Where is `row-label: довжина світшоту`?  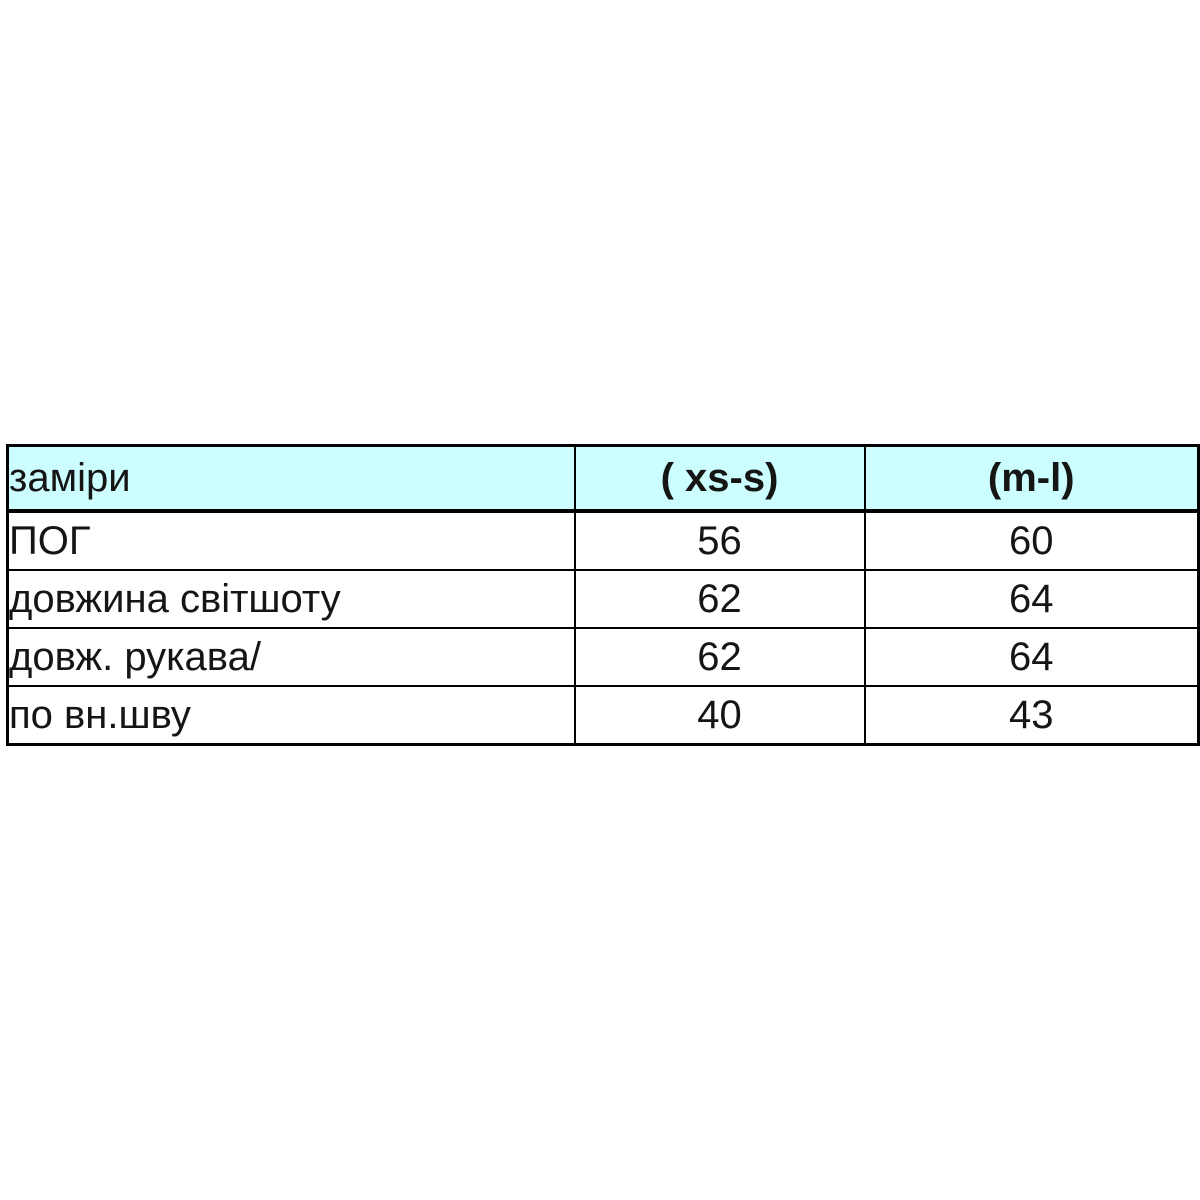
row-label: довжина світшоту is located at coordinates (291, 599).